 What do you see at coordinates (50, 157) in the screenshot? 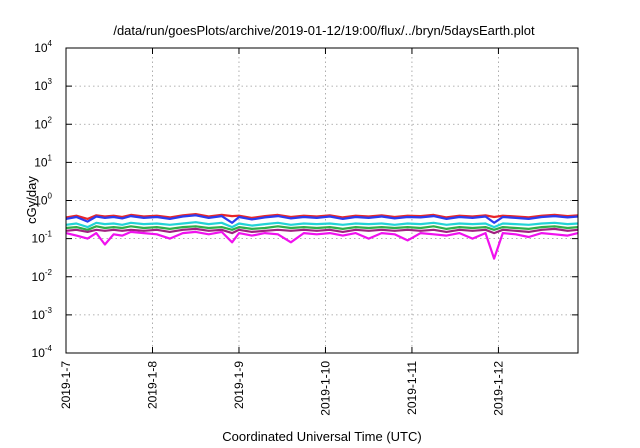
I see `y-tick-exponent: 1` at bounding box center [50, 157].